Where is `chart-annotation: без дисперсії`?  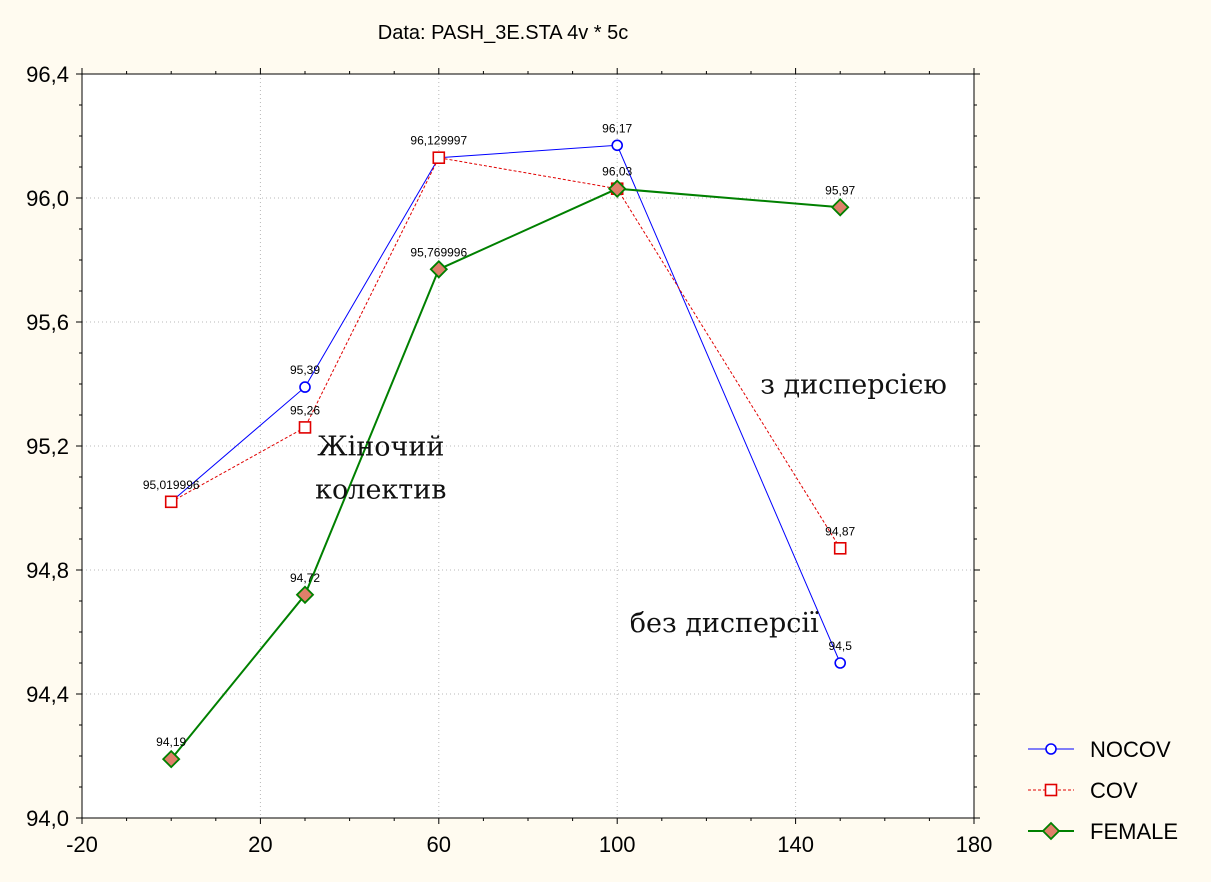
chart-annotation: без дисперсії is located at coordinates (724, 623).